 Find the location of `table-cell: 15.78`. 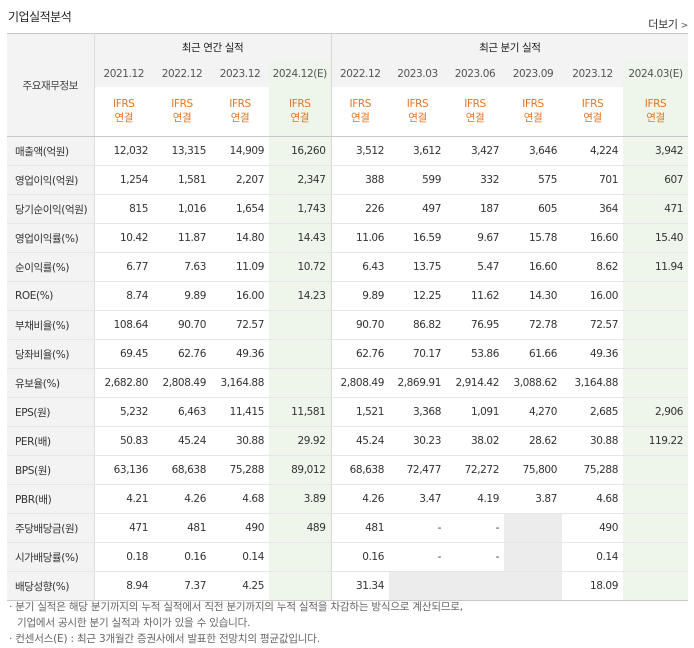

table-cell: 15.78 is located at coordinates (533, 238).